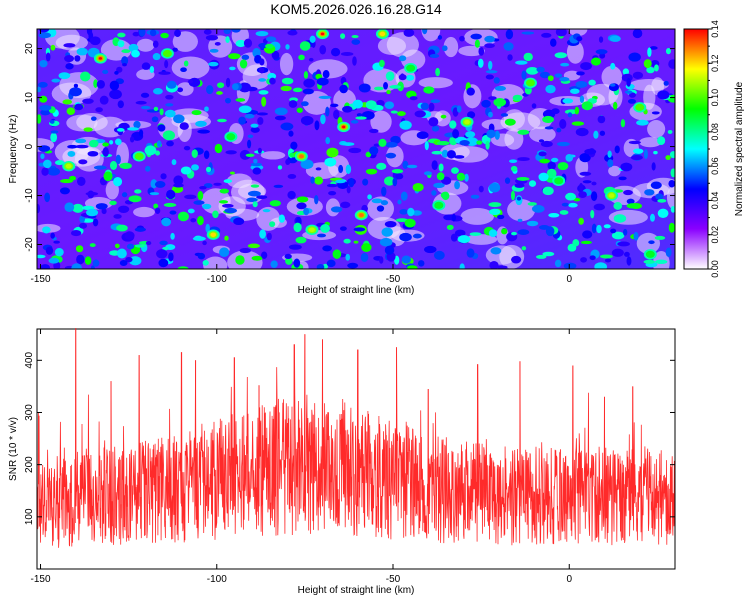 The image size is (750, 600). Describe the element at coordinates (435, 83) in the screenshot. I see `heatmap-low-cell` at that location.